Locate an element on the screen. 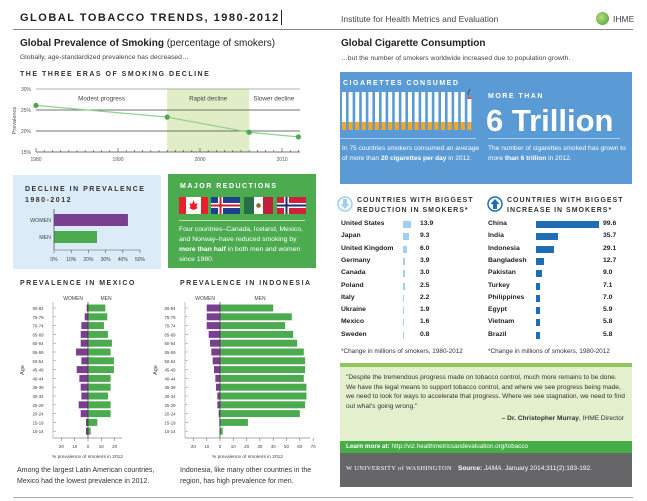  table-row: Egypt 5.9 is located at coordinates (563, 311).